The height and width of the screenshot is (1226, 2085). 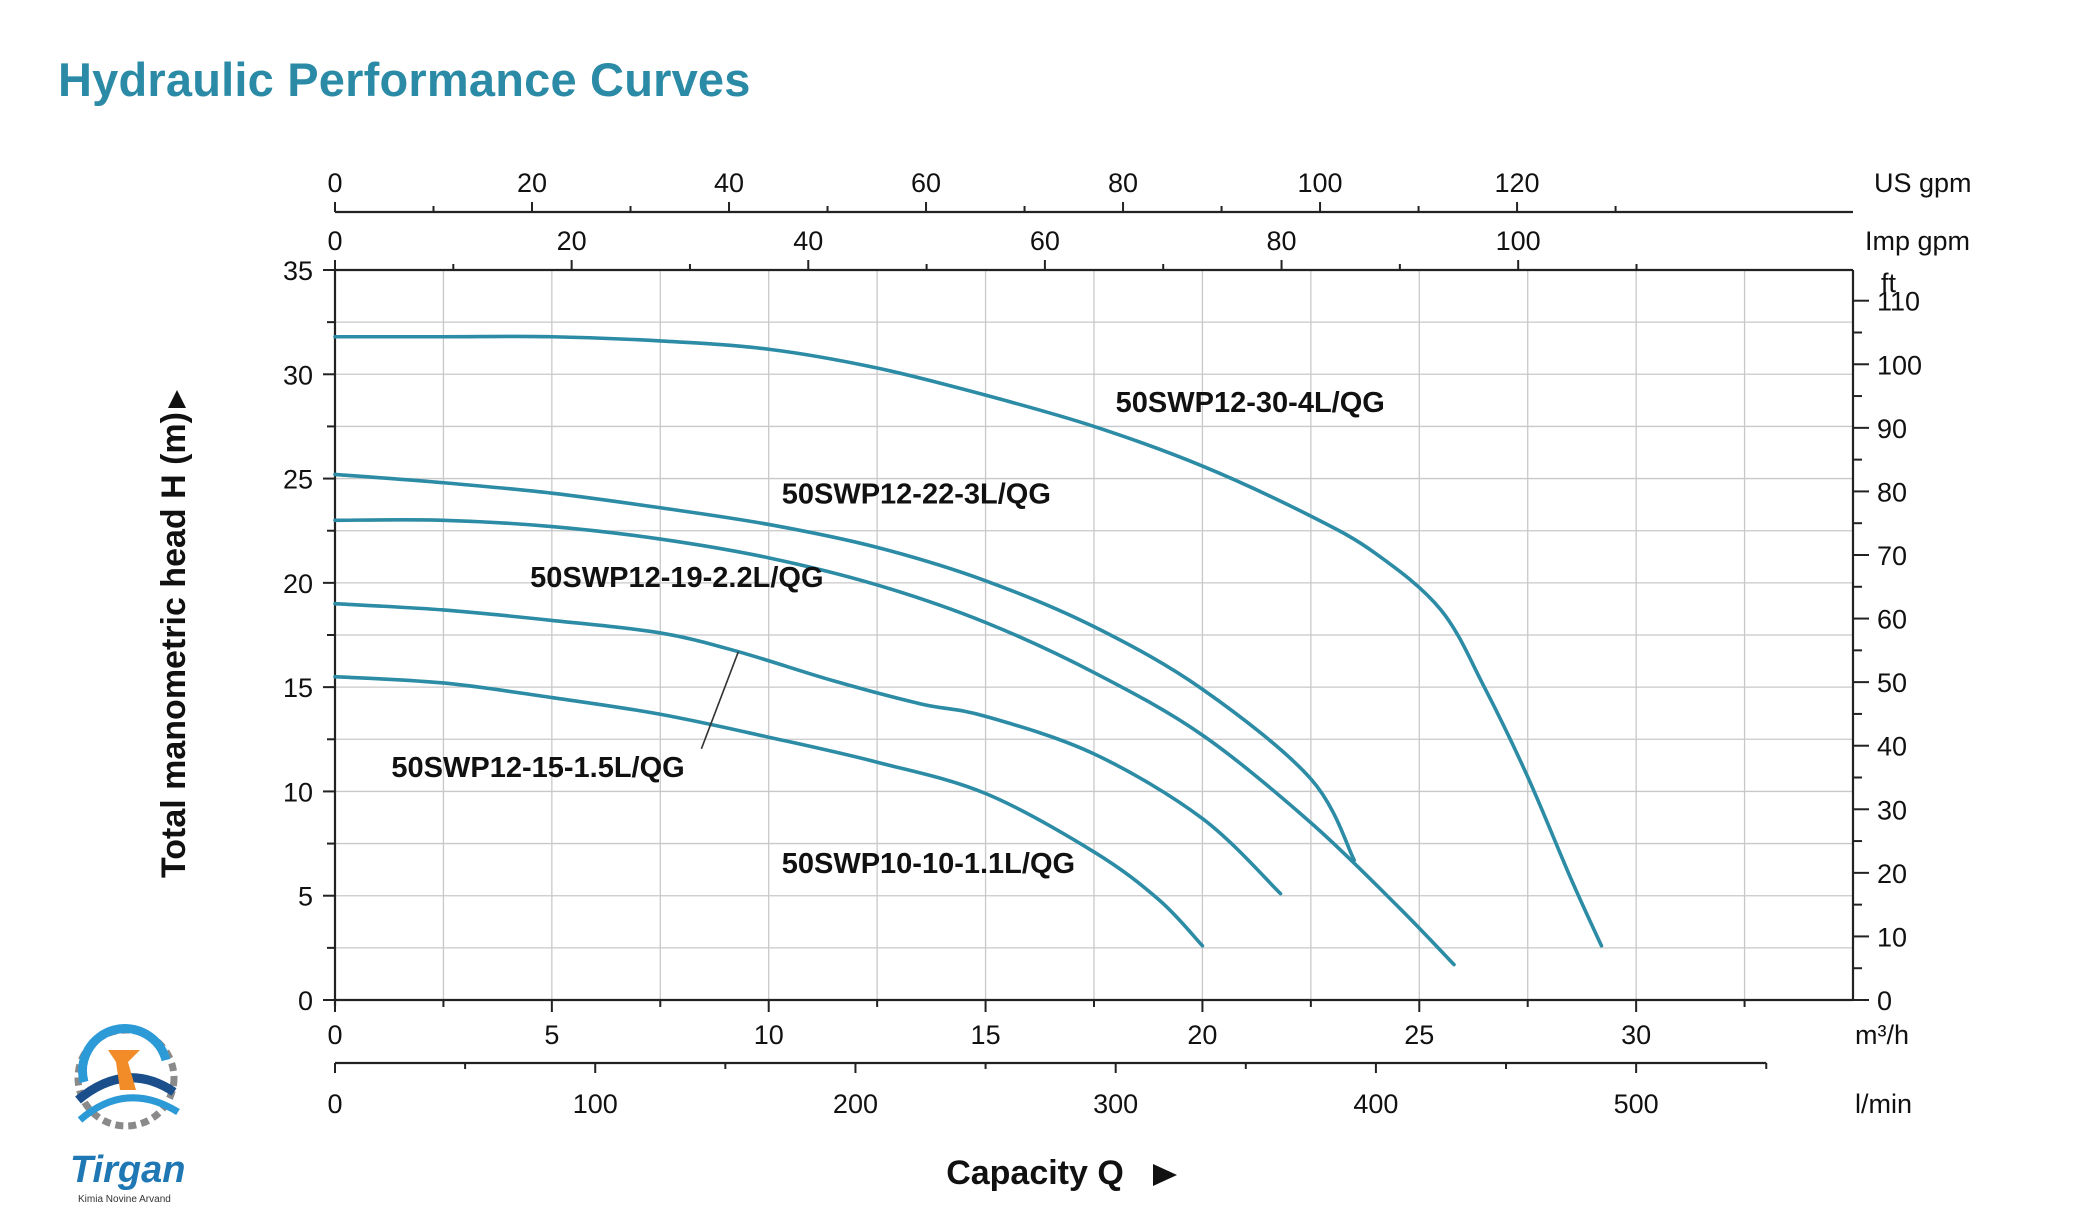 What do you see at coordinates (1375, 1104) in the screenshot?
I see `lmin-tick-label: 400` at bounding box center [1375, 1104].